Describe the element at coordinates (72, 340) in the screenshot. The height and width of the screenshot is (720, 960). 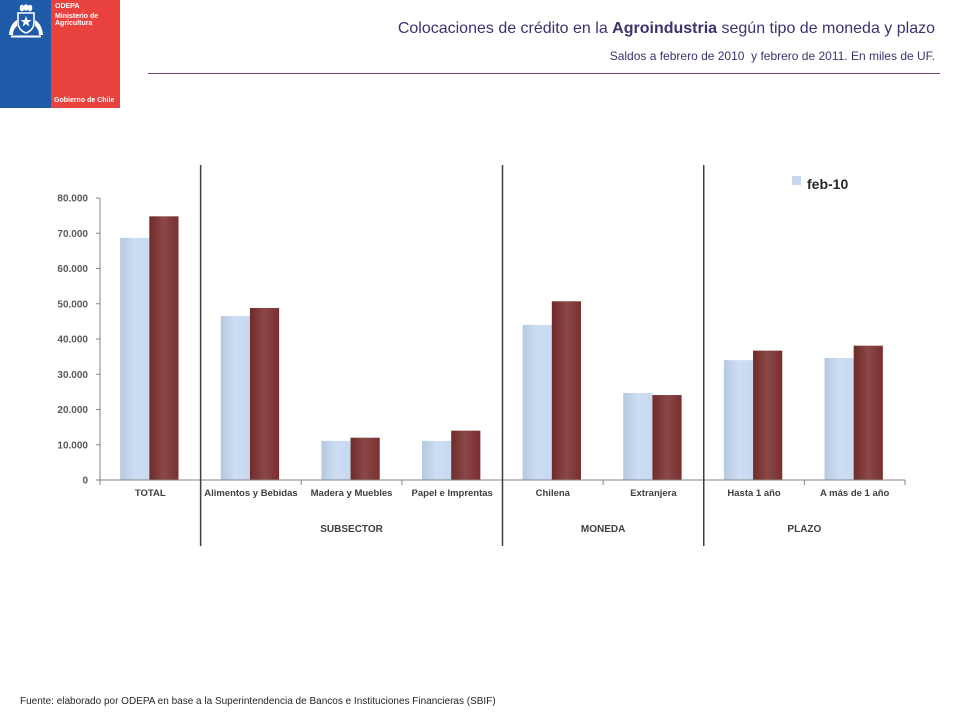
I see `y-tick-label: 40.000` at that location.